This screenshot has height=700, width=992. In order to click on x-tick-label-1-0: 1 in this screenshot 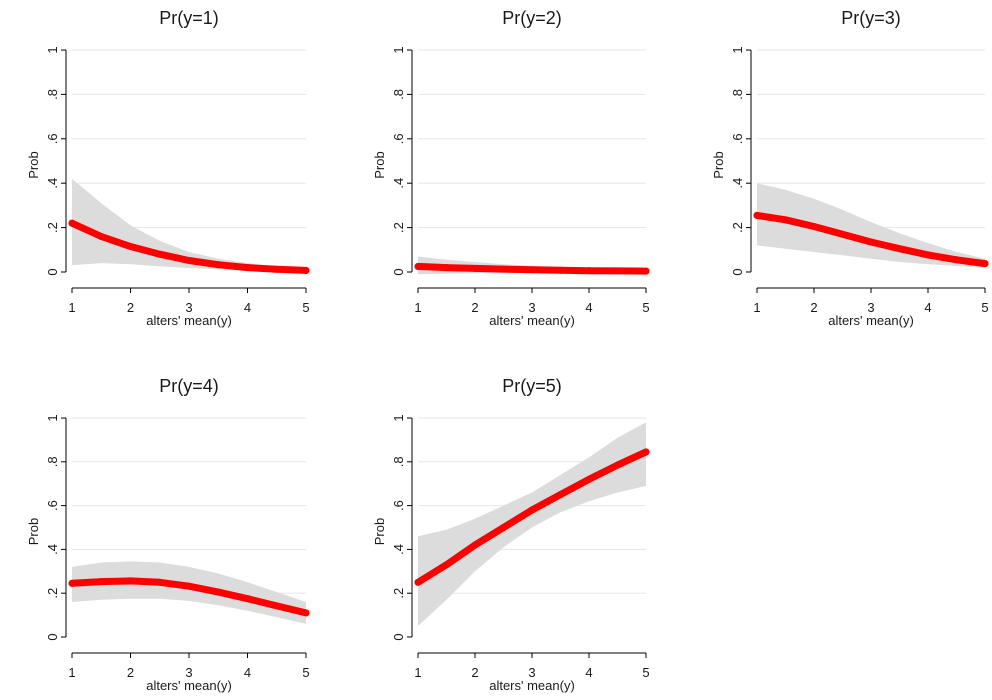, I will do `click(71, 307)`.